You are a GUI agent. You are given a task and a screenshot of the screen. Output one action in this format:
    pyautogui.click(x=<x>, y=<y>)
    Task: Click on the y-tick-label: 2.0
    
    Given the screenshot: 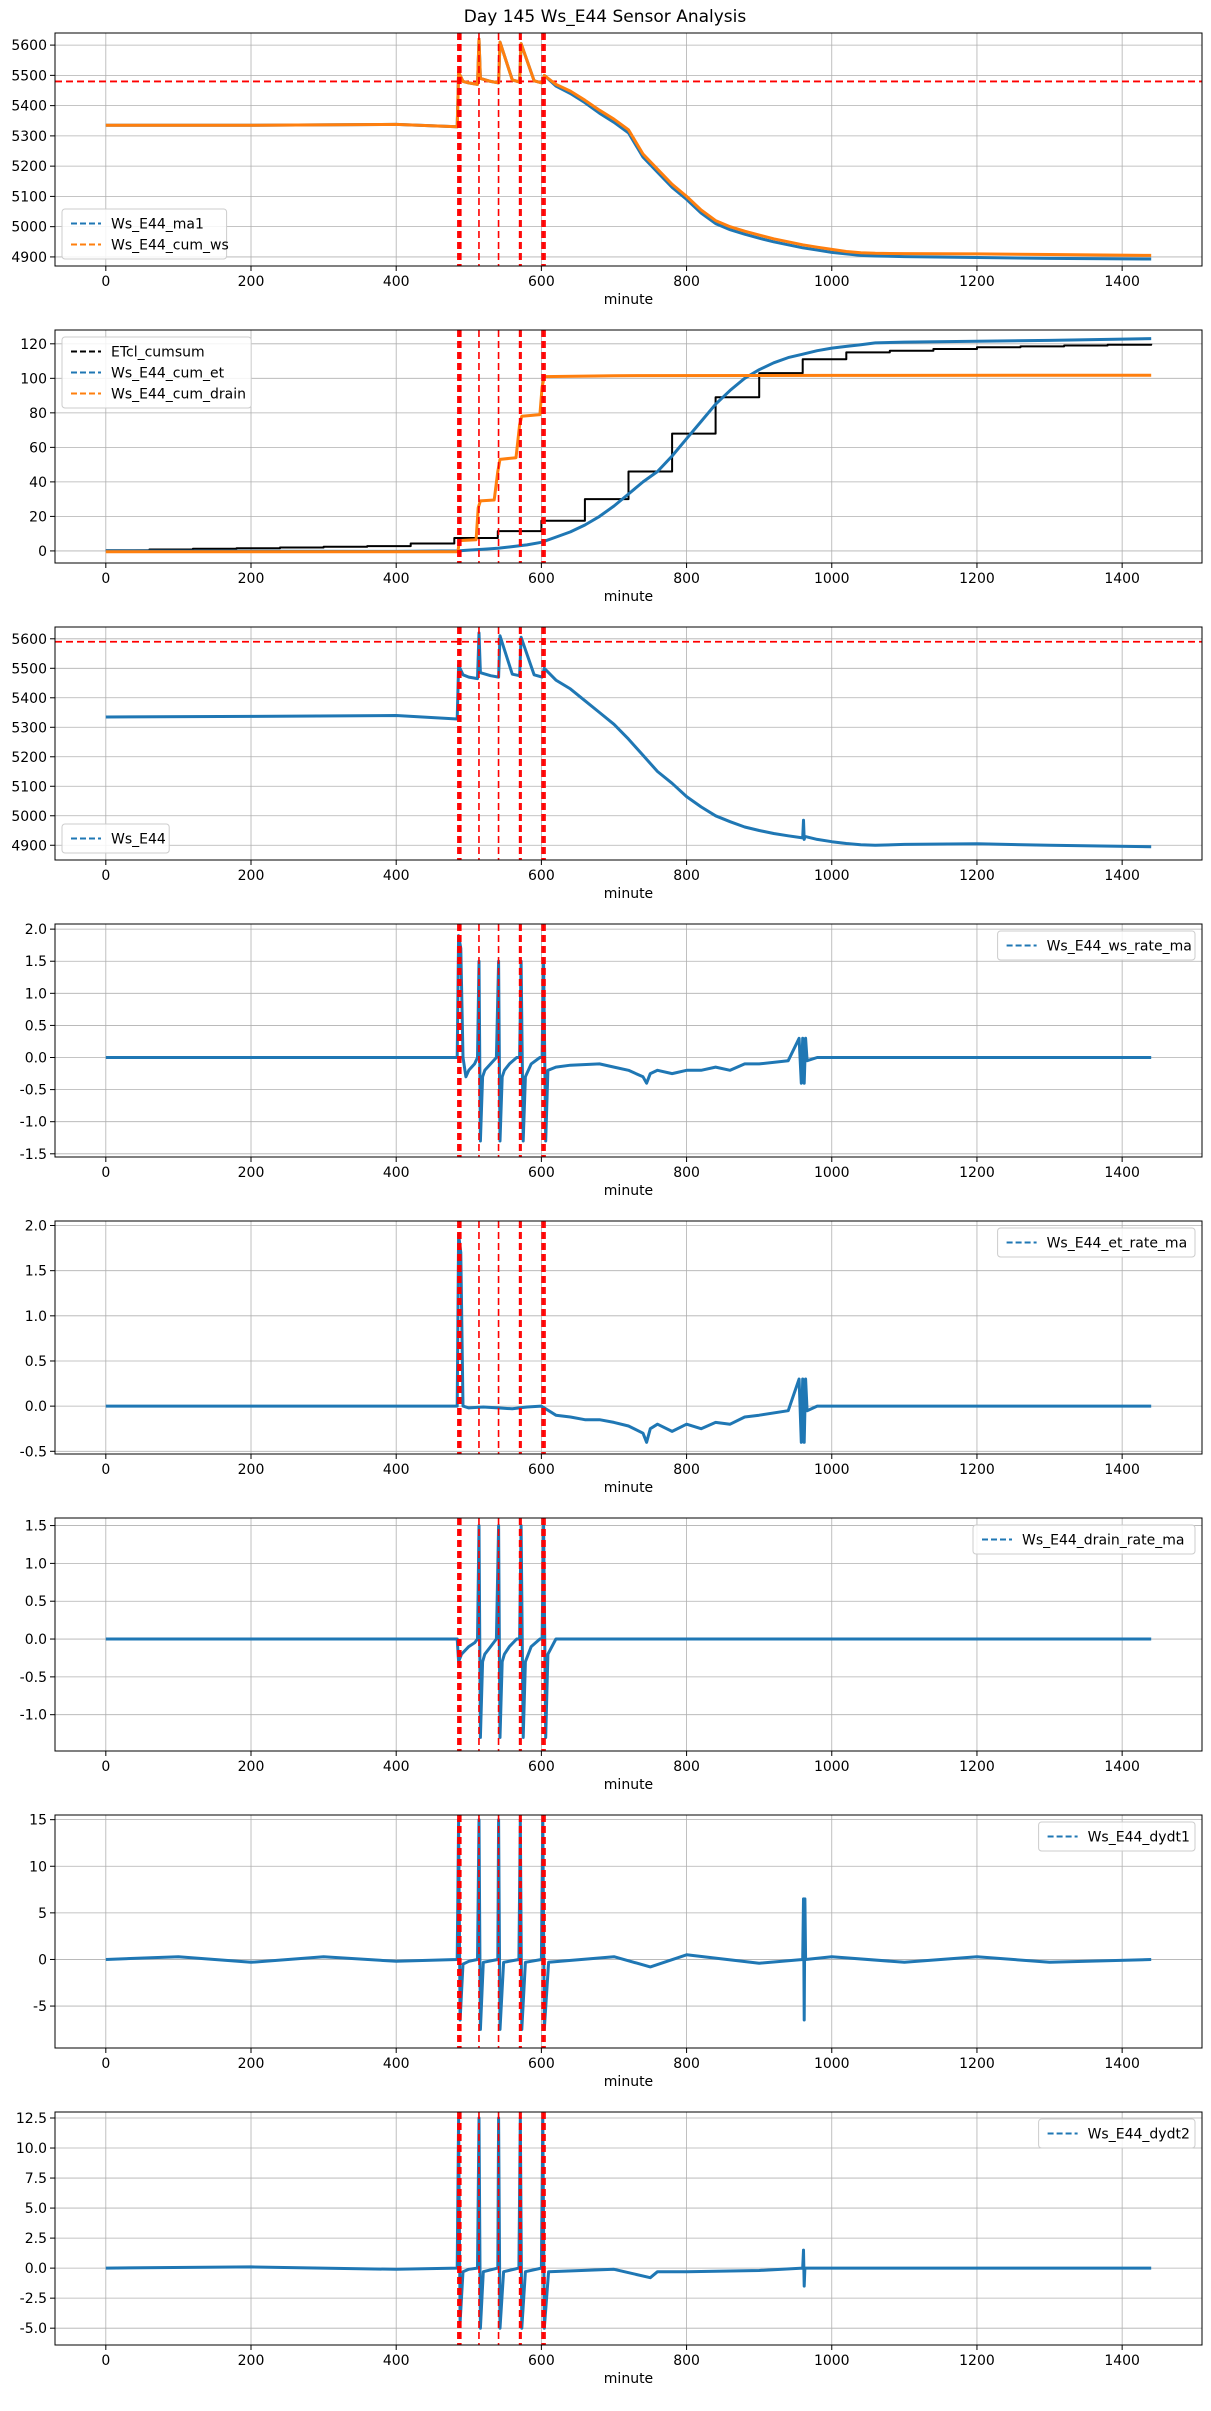 What is the action you would take?
    pyautogui.click(x=36, y=1227)
    